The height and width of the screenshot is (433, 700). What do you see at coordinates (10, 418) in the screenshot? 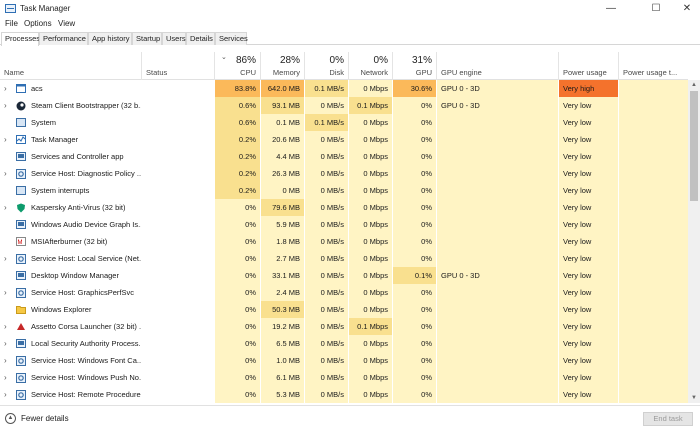
I see `chevron-up-icon: ▲` at bounding box center [10, 418].